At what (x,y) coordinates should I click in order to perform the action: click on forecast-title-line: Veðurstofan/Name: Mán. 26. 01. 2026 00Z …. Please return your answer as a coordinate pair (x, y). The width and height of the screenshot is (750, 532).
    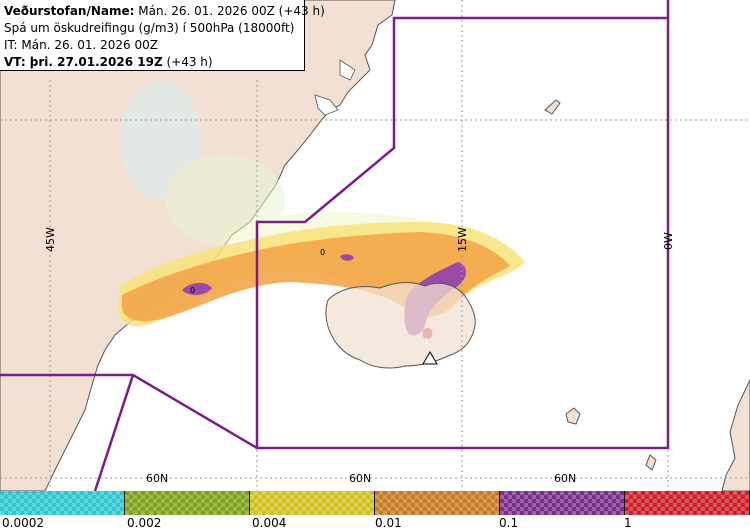
    Looking at the image, I should click on (164, 11).